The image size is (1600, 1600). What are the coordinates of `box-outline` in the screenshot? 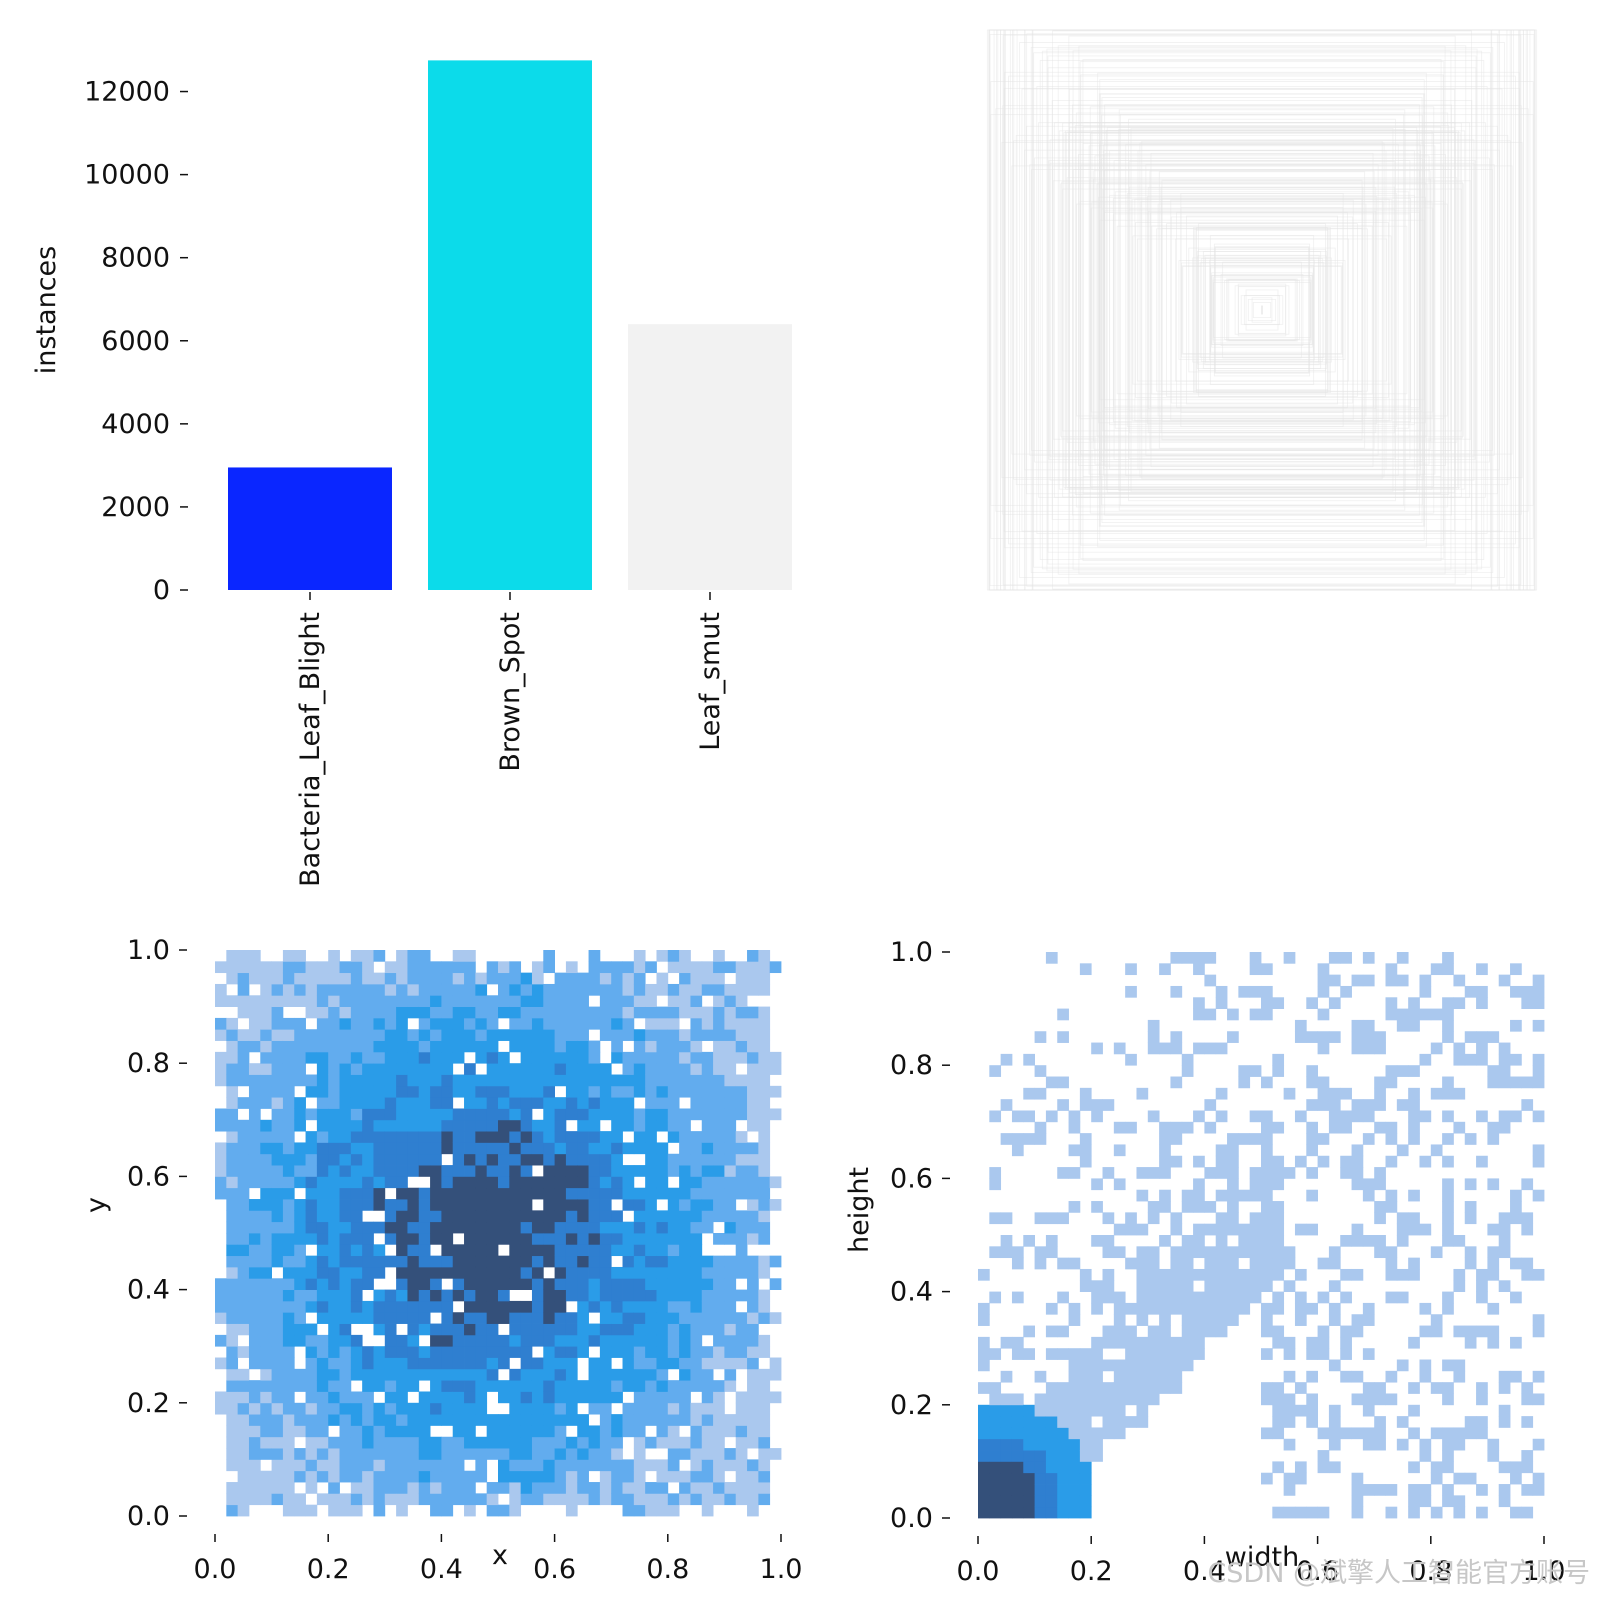 It's located at (1262, 310).